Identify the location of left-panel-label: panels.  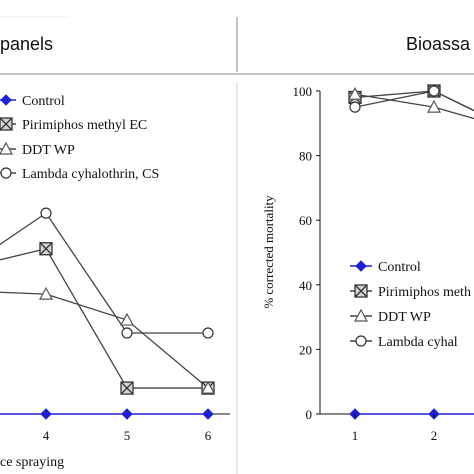
(27, 44).